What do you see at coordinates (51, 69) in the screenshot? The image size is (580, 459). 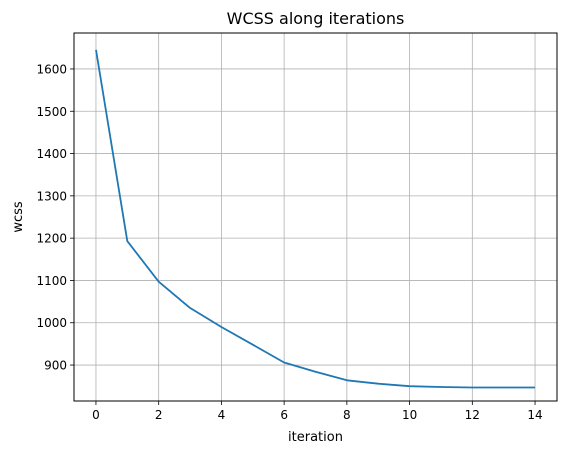 I see `y-tick-label: 1600` at bounding box center [51, 69].